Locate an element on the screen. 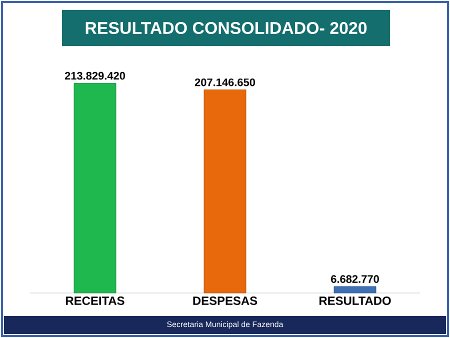 The image size is (450, 338). chart-title: RESULTADO CONSOLIDADO- 2020 is located at coordinates (226, 28).